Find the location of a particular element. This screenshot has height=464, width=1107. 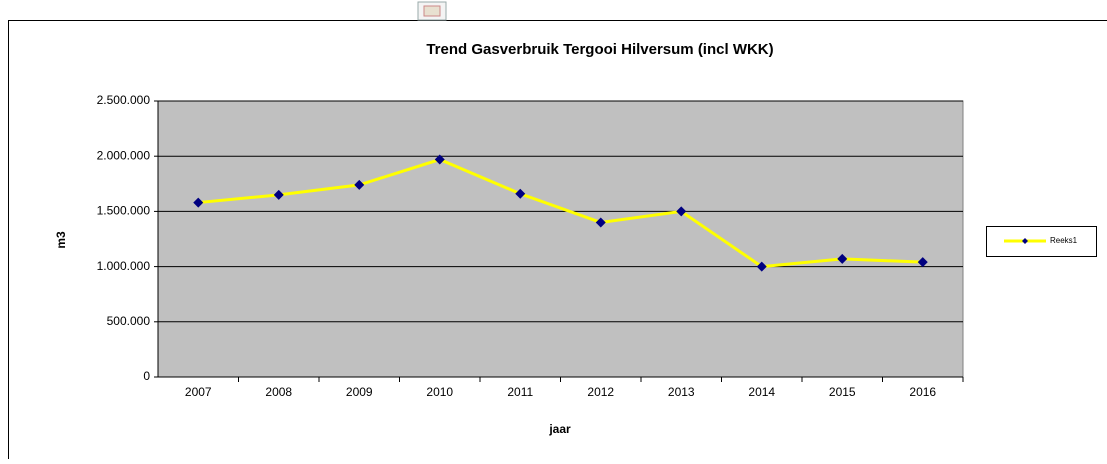

legend-label: Reeks1 is located at coordinates (1064, 240).